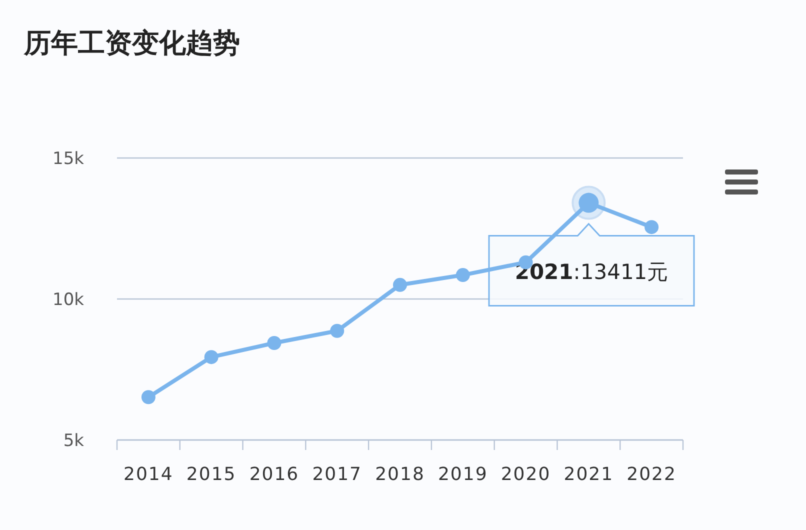 The image size is (806, 530). Describe the element at coordinates (337, 474) in the screenshot. I see `x-tick-label: 2017` at that location.